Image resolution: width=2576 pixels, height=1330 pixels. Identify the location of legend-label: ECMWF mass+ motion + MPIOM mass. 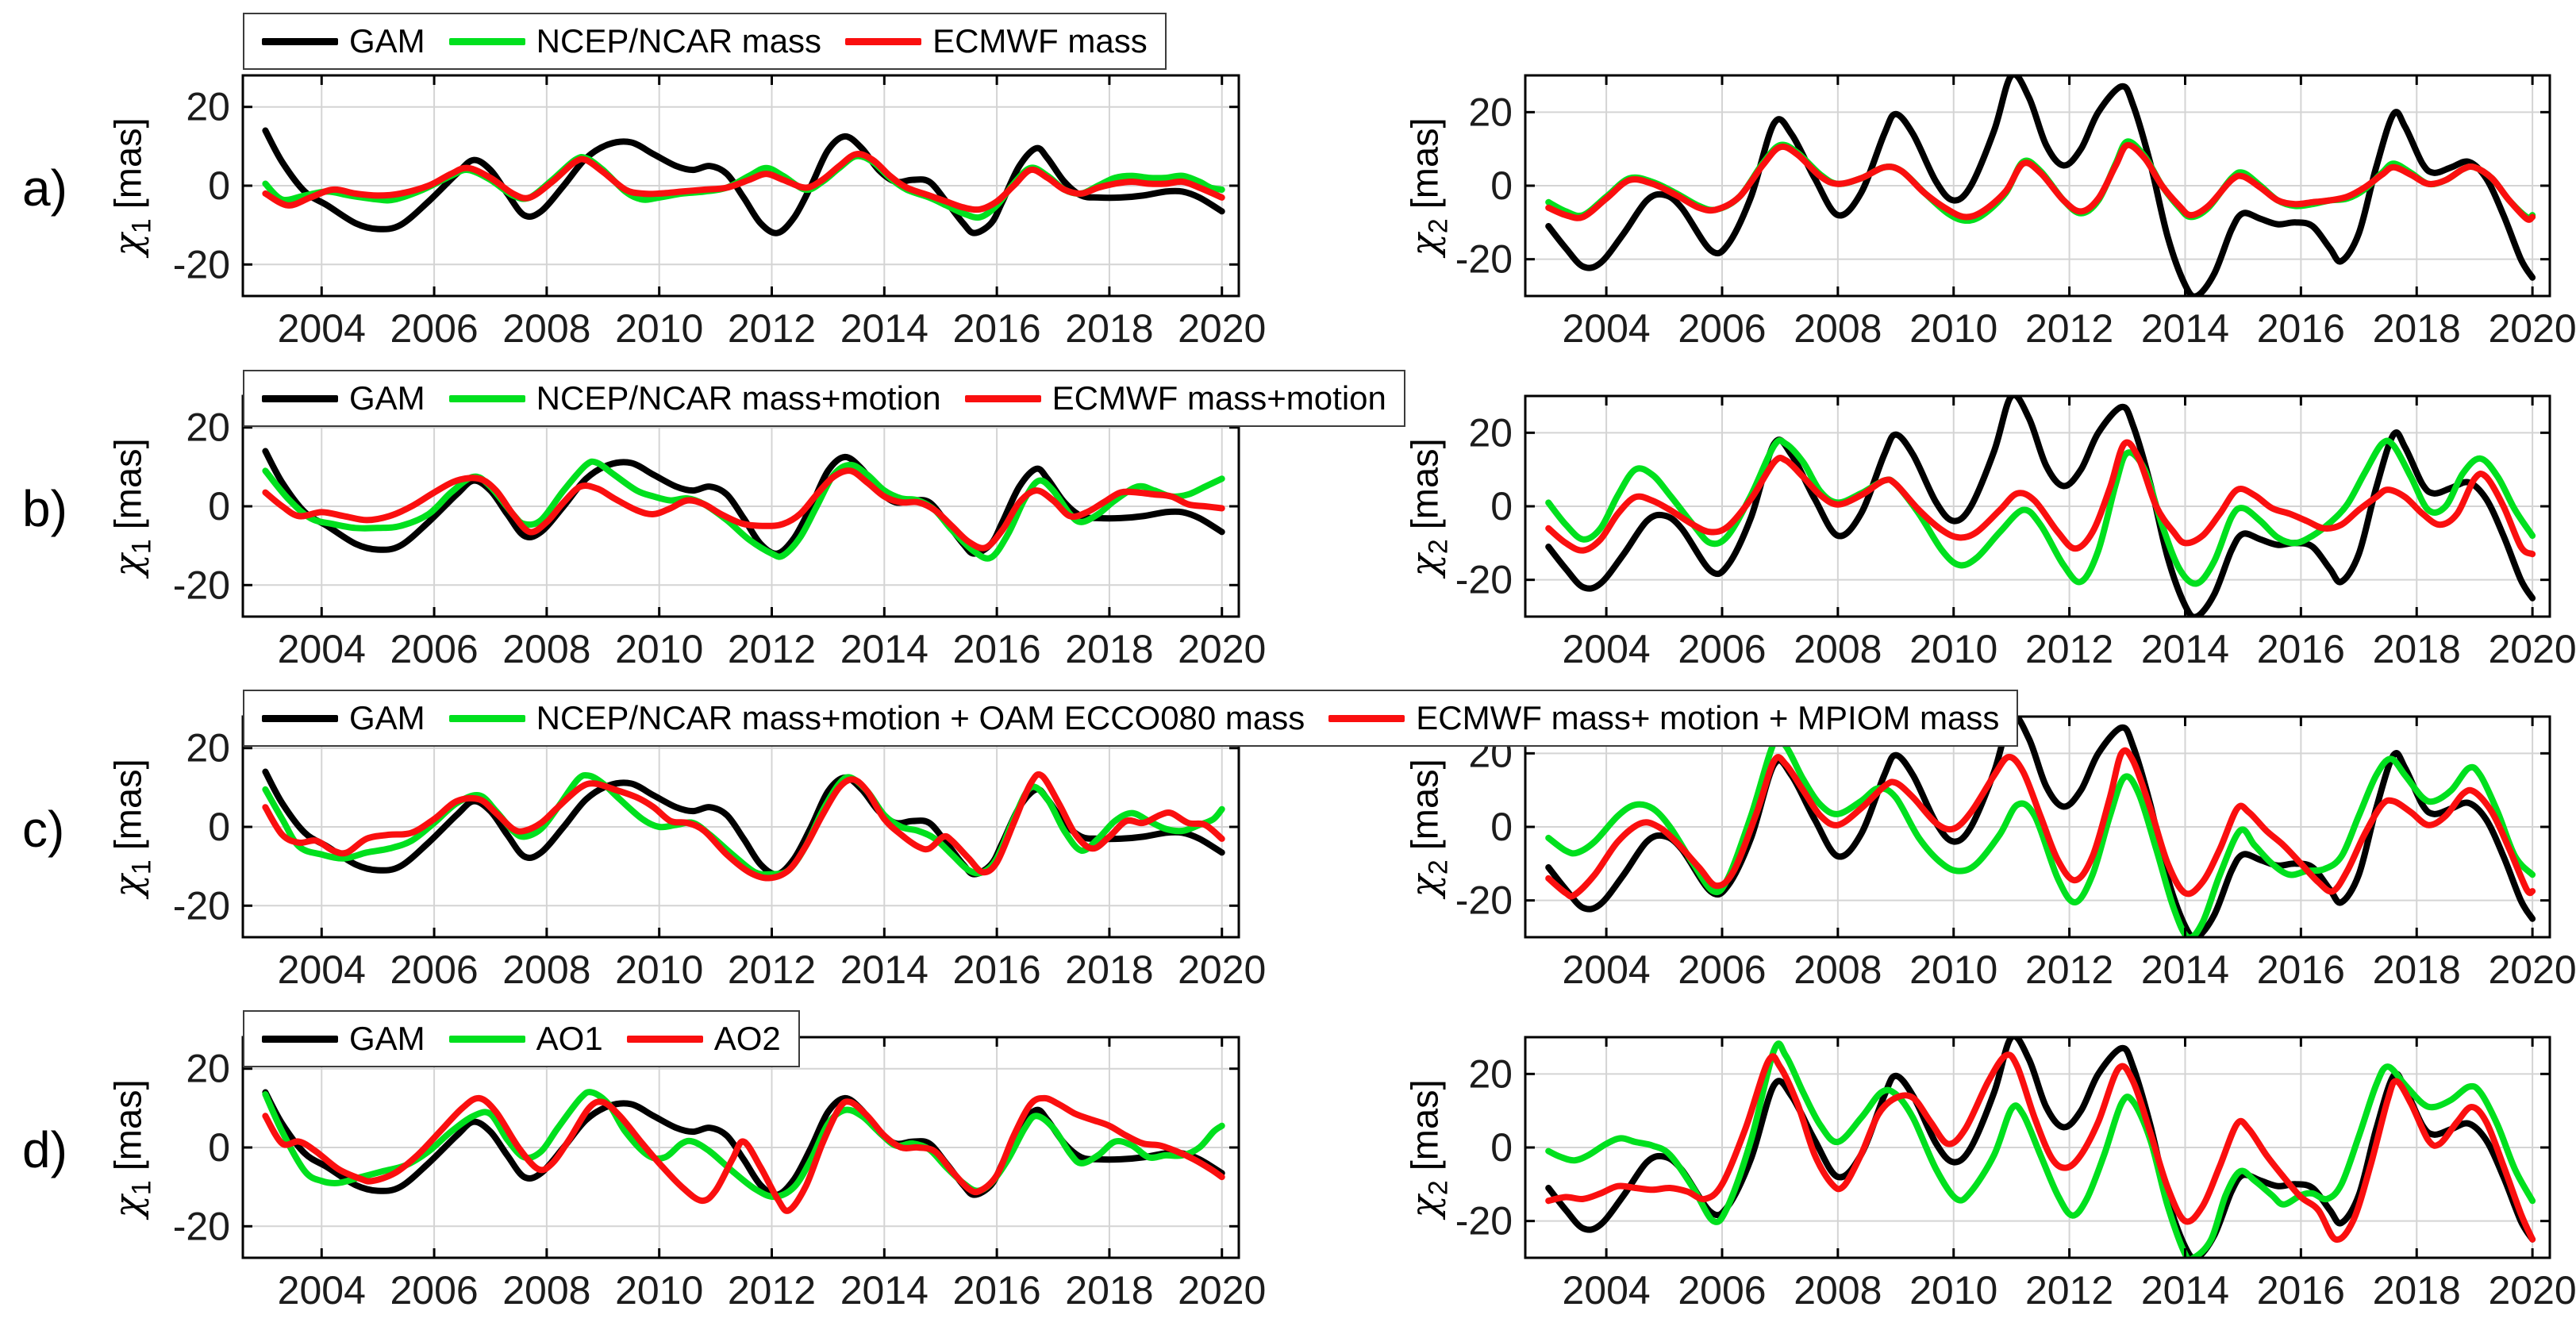
(1708, 717).